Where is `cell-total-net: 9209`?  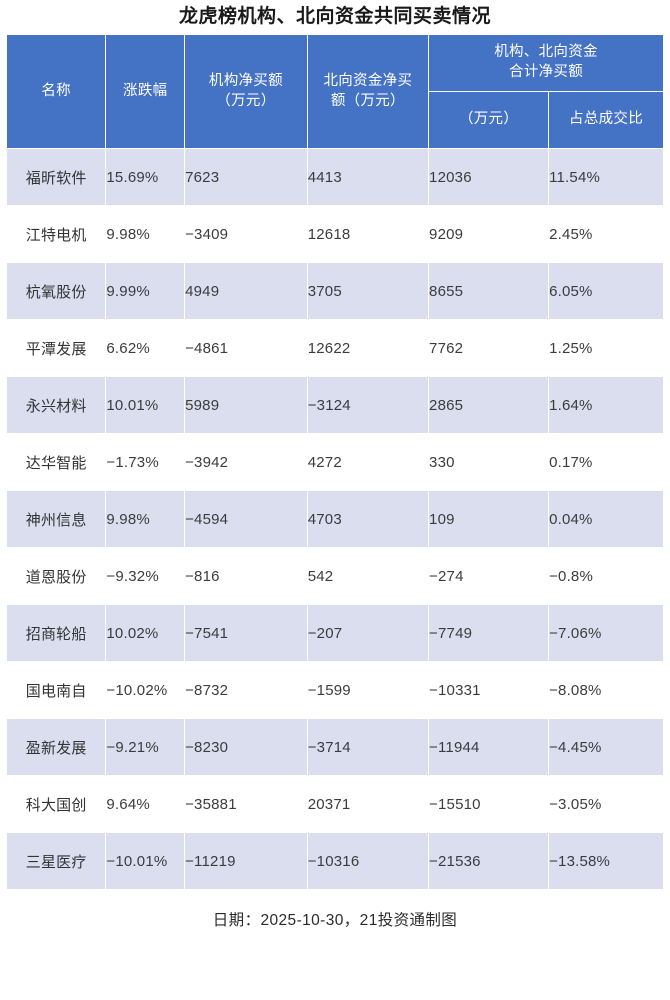 cell-total-net: 9209 is located at coordinates (489, 234).